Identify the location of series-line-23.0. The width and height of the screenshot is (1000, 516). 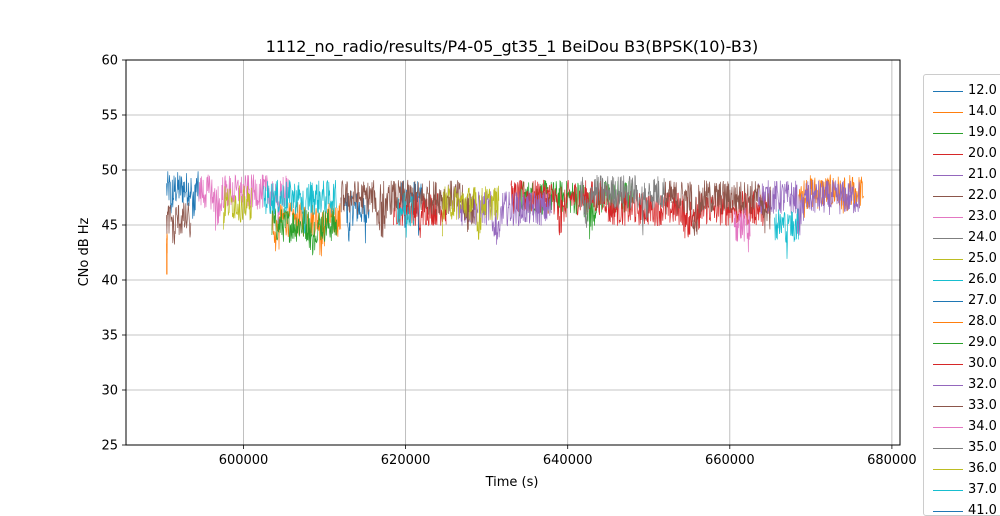
(742, 230).